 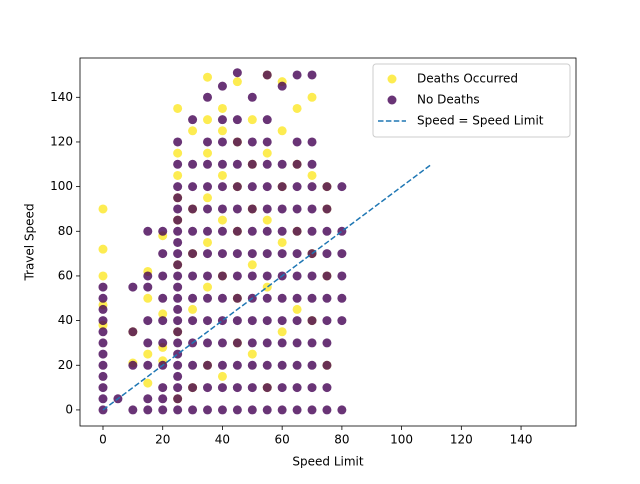 I want to click on y-tick-label: 100, so click(x=61, y=186).